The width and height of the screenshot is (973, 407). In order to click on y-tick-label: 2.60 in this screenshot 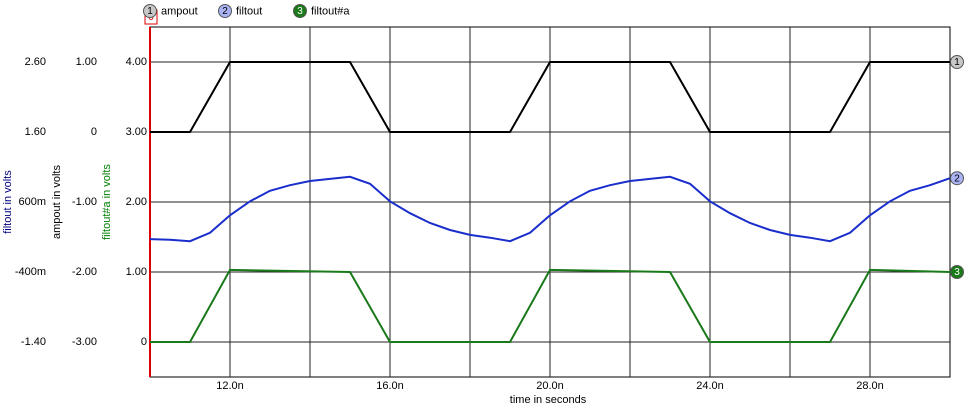, I will do `click(35, 62)`.